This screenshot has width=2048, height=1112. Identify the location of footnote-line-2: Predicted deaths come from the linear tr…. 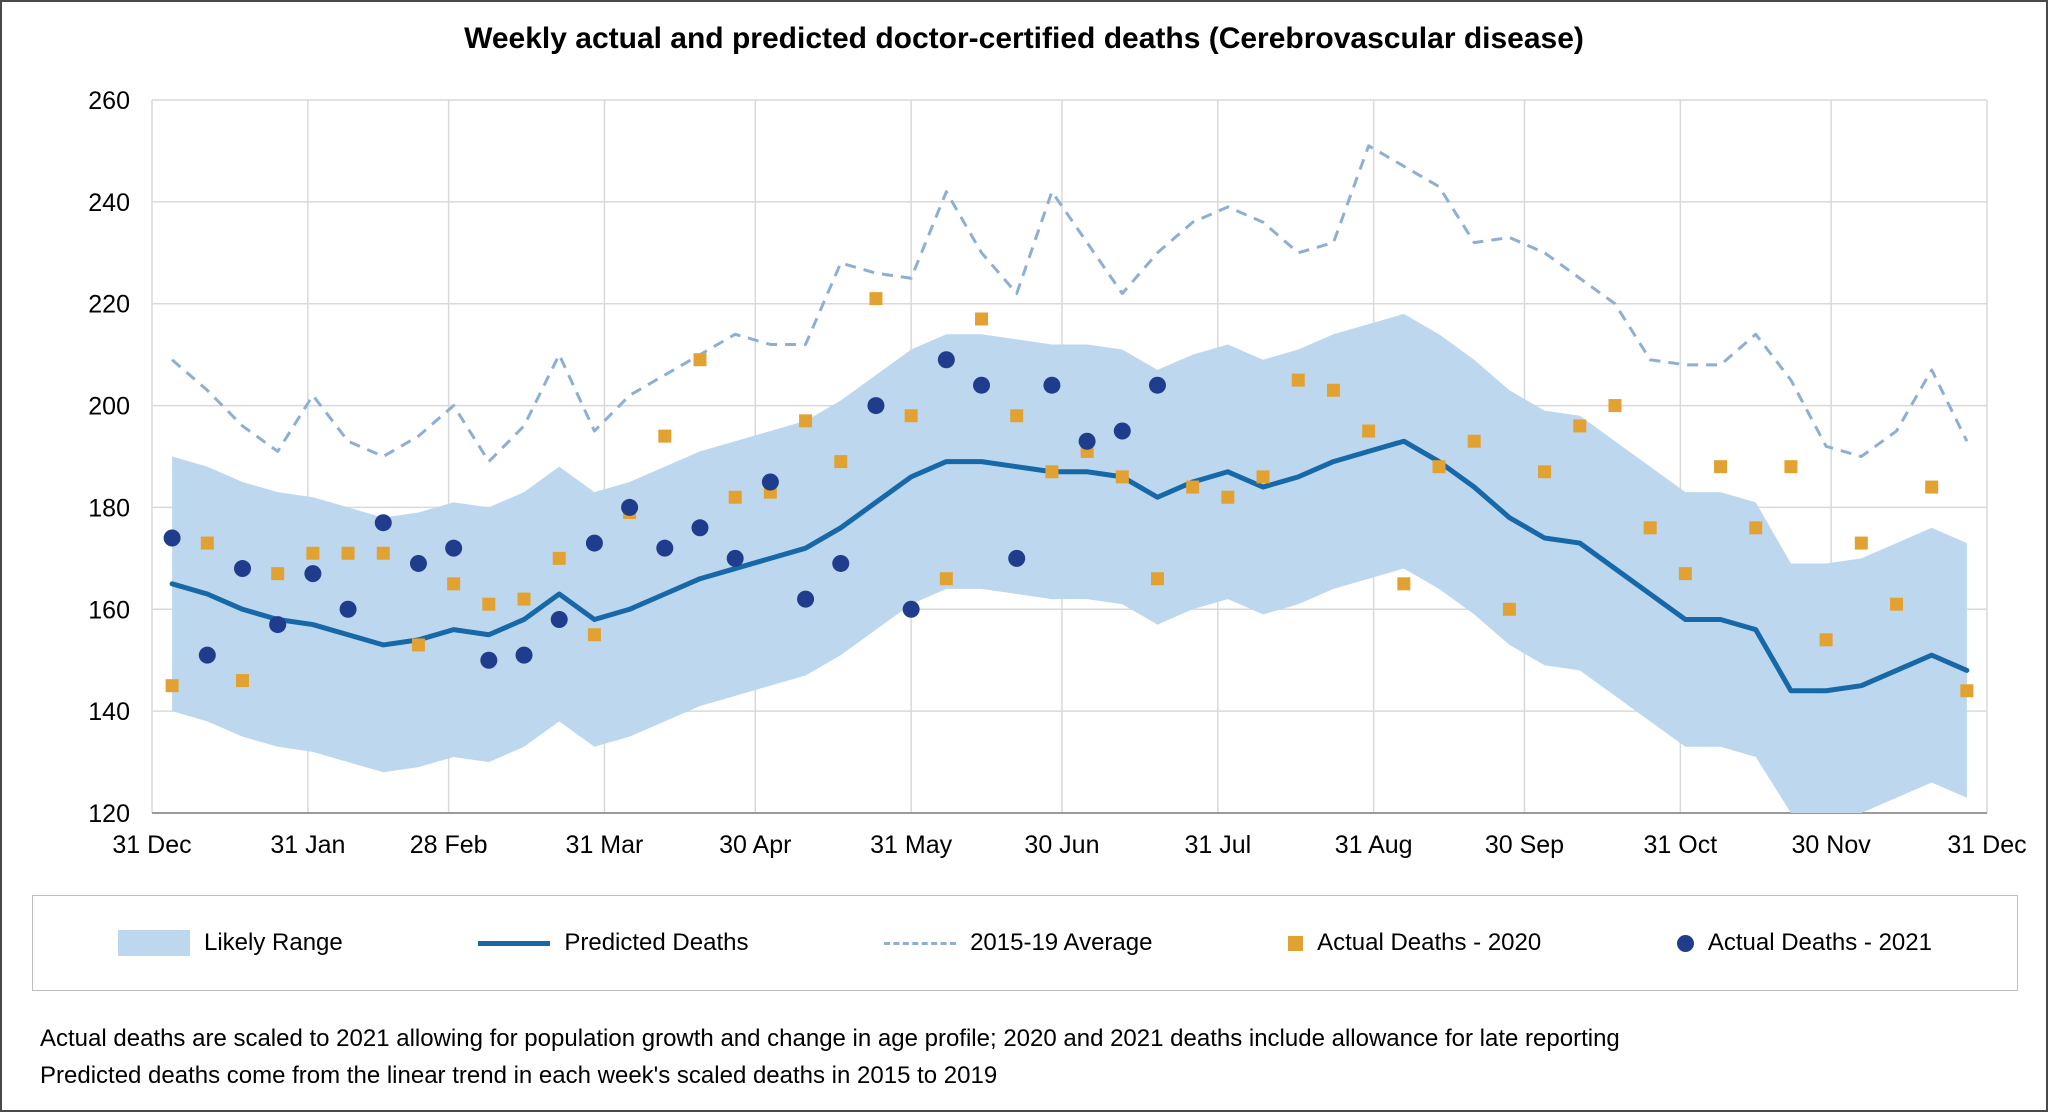
(519, 1075).